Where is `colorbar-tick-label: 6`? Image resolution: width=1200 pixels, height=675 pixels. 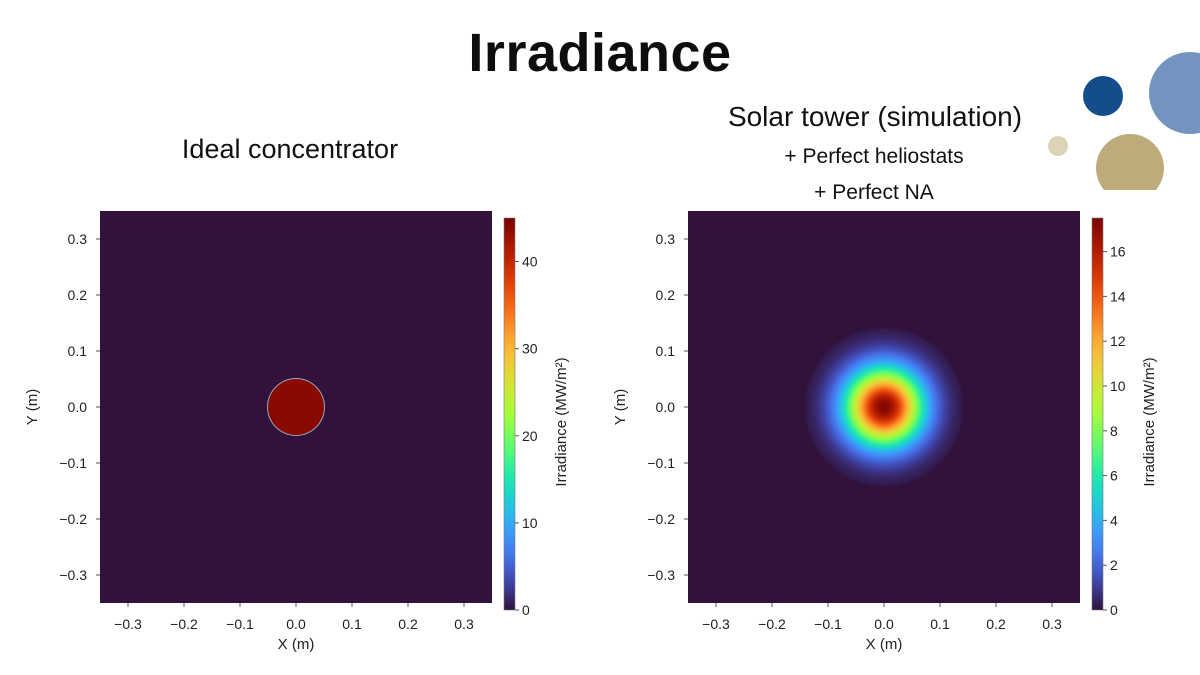 colorbar-tick-label: 6 is located at coordinates (1114, 476).